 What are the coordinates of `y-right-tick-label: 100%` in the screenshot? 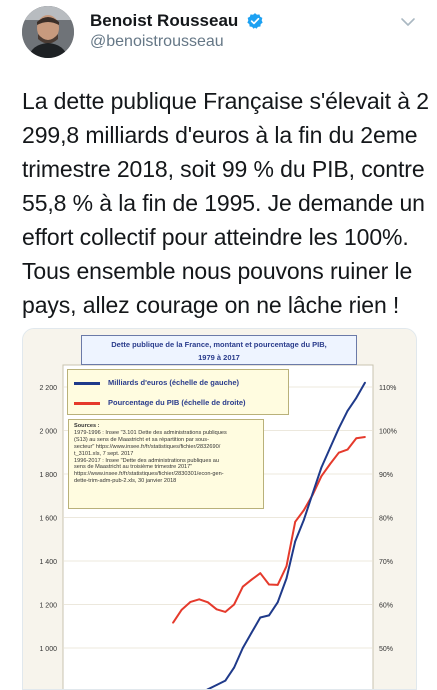 It's located at (388, 432).